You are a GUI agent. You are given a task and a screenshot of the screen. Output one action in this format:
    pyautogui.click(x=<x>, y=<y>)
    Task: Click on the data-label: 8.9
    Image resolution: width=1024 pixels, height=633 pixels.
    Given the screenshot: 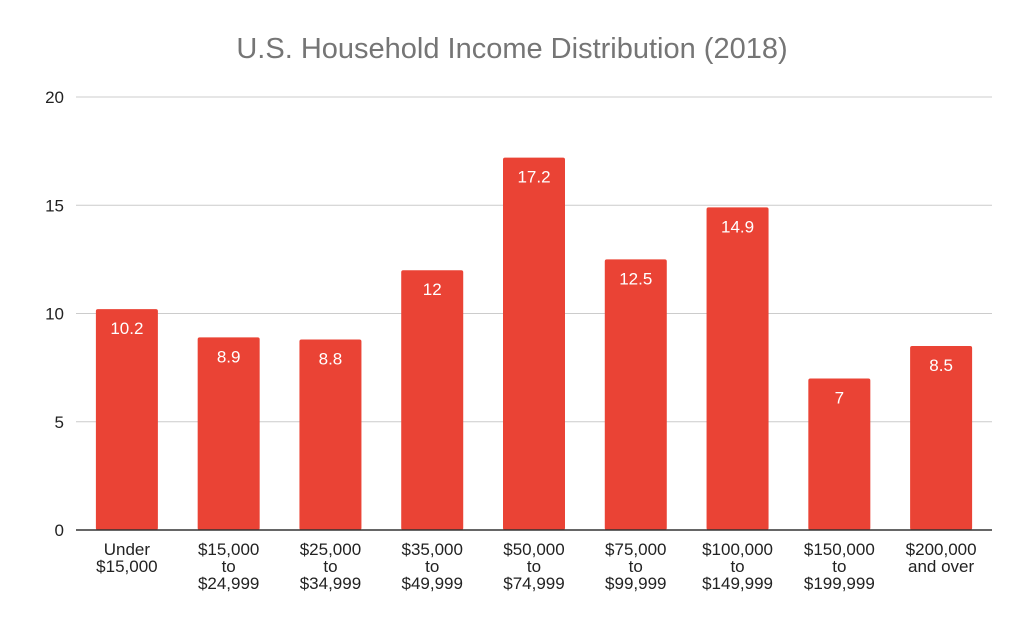 What is the action you would take?
    pyautogui.click(x=229, y=356)
    